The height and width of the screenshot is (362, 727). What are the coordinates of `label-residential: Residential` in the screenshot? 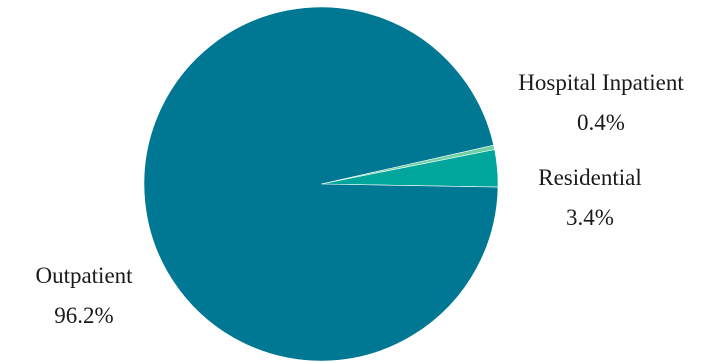 It's located at (589, 177).